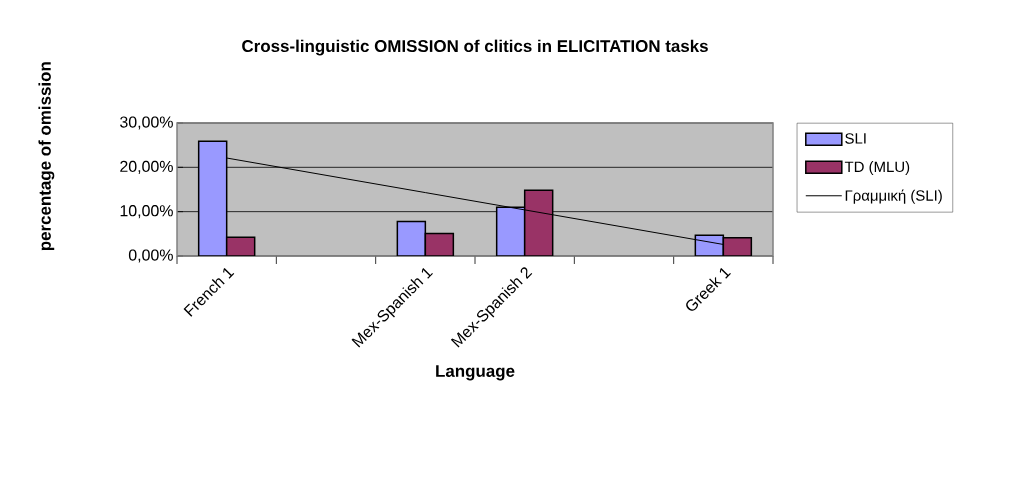 The image size is (1019, 501). I want to click on y-tick-label: 0,00%, so click(150, 256).